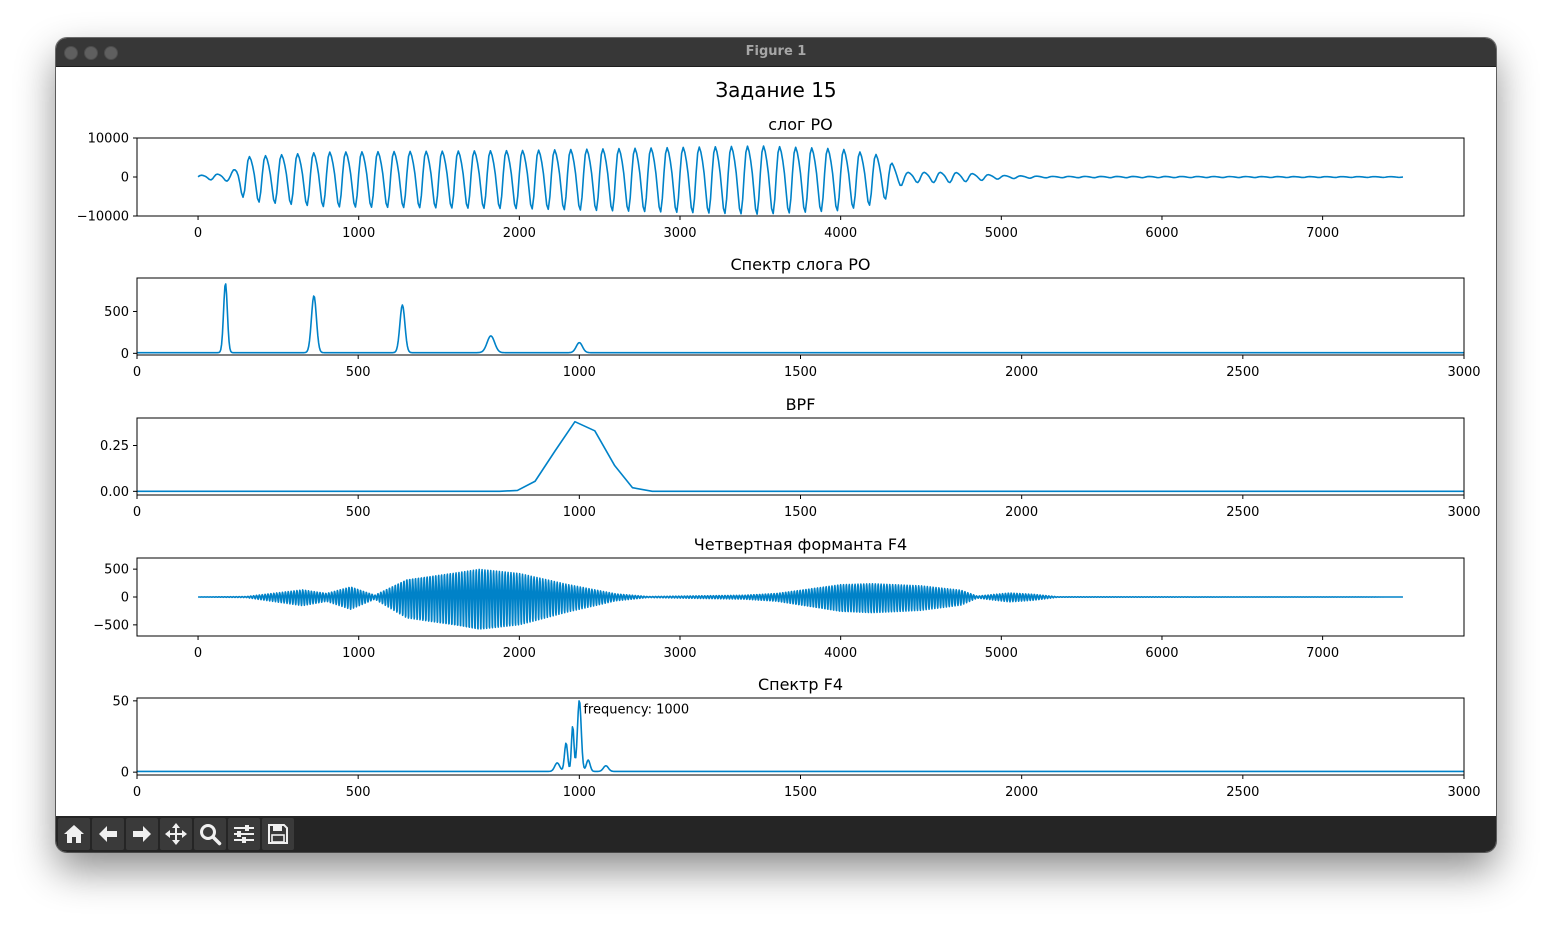 The height and width of the screenshot is (926, 1552). Describe the element at coordinates (108, 139) in the screenshot. I see `y-tick-label: 10000` at that location.